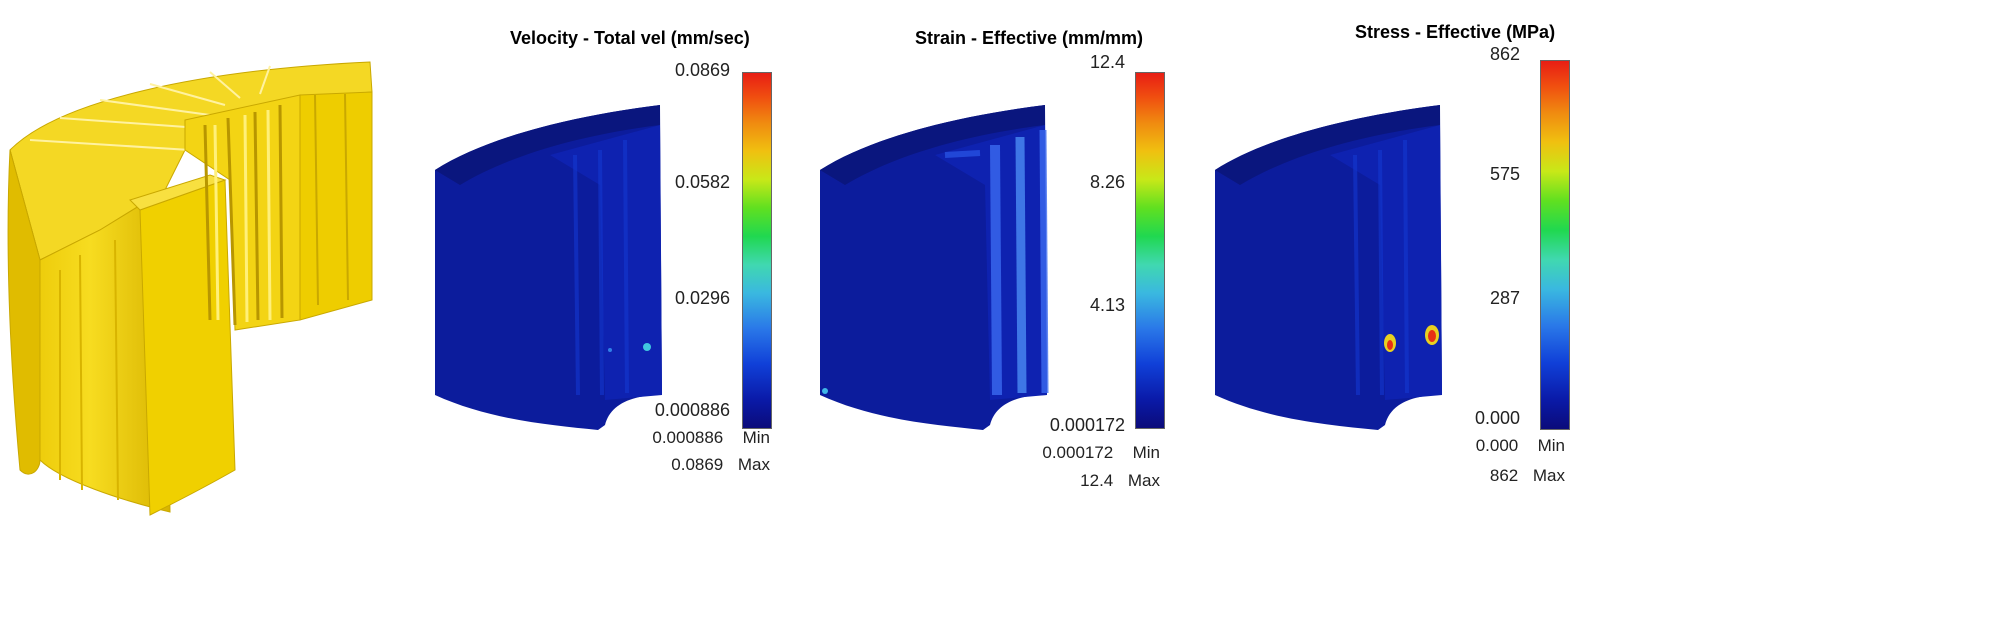  What do you see at coordinates (1107, 305) in the screenshot?
I see `strain-tick-3: 4.13` at bounding box center [1107, 305].